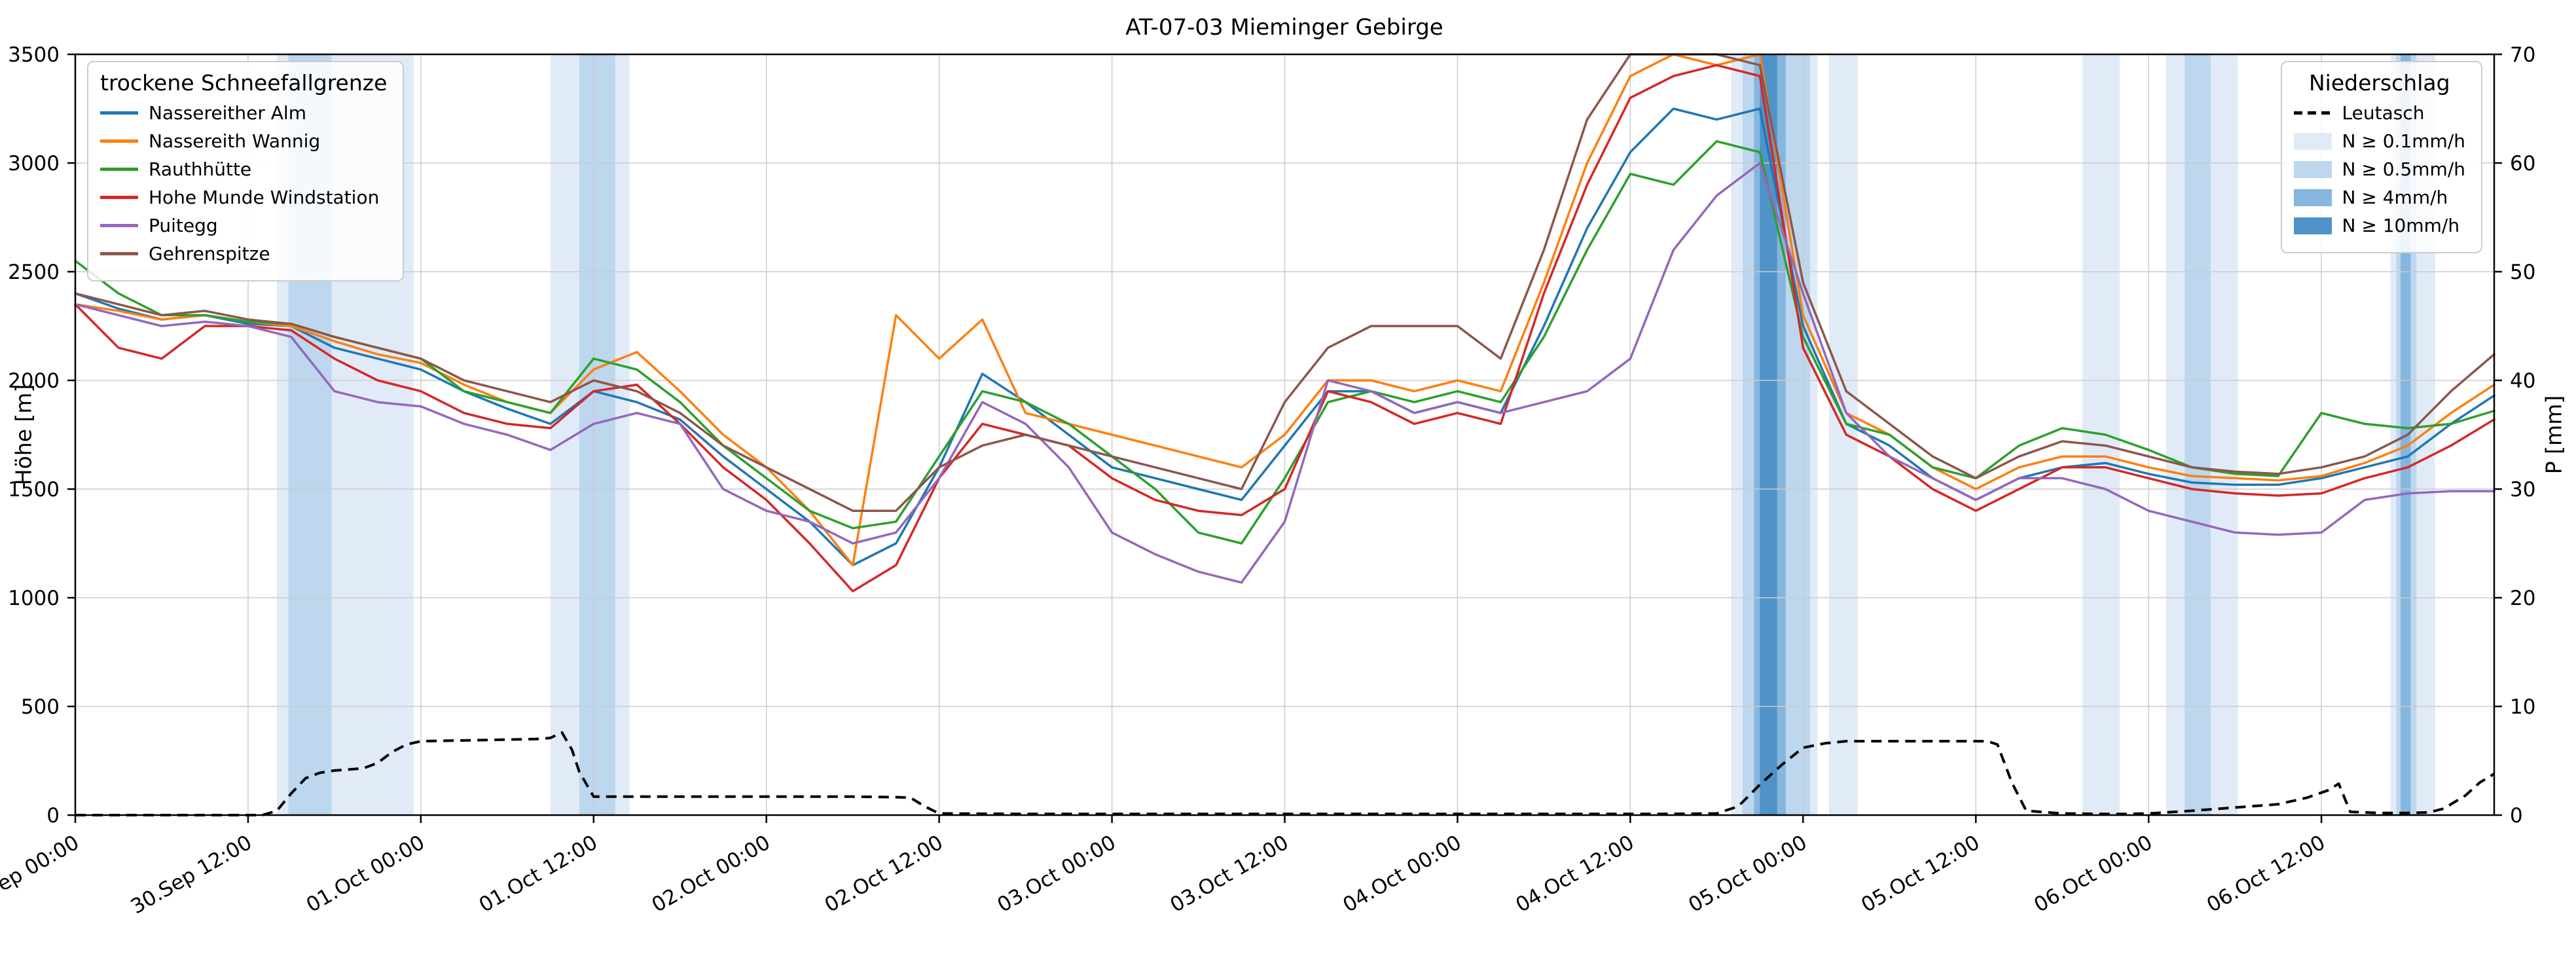  I want to click on dashed-line-swatch, so click(2312, 113).